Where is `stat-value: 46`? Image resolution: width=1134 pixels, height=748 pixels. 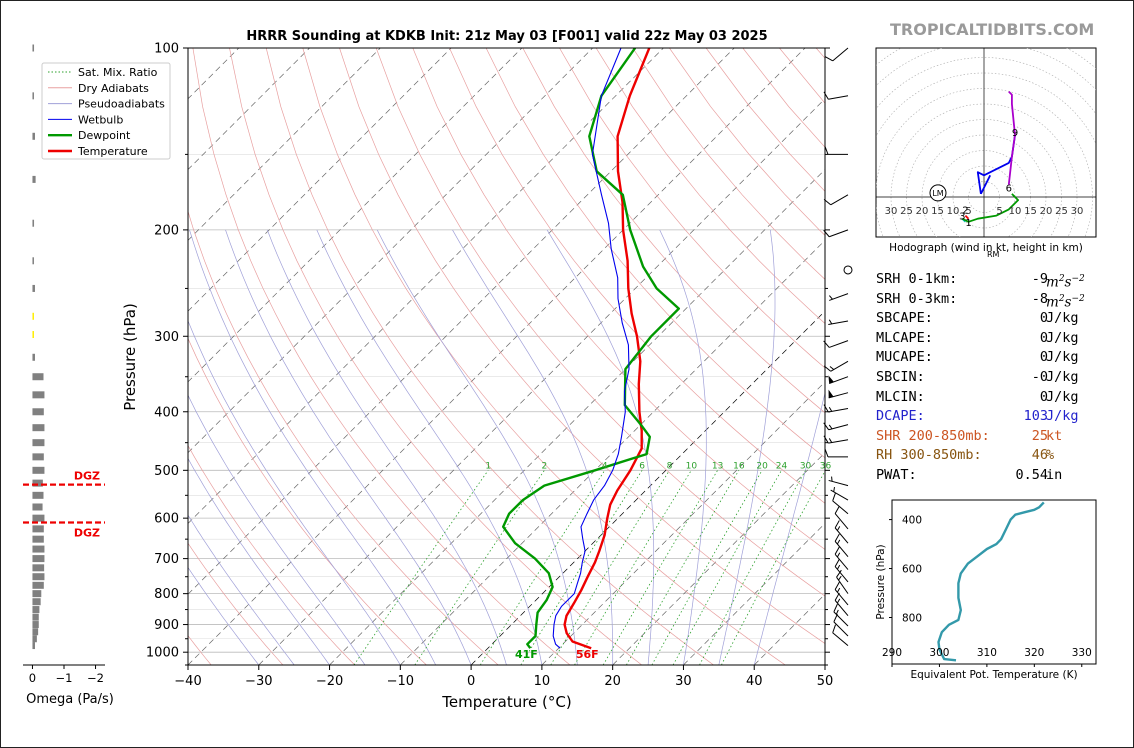 stat-value: 46 is located at coordinates (1039, 455).